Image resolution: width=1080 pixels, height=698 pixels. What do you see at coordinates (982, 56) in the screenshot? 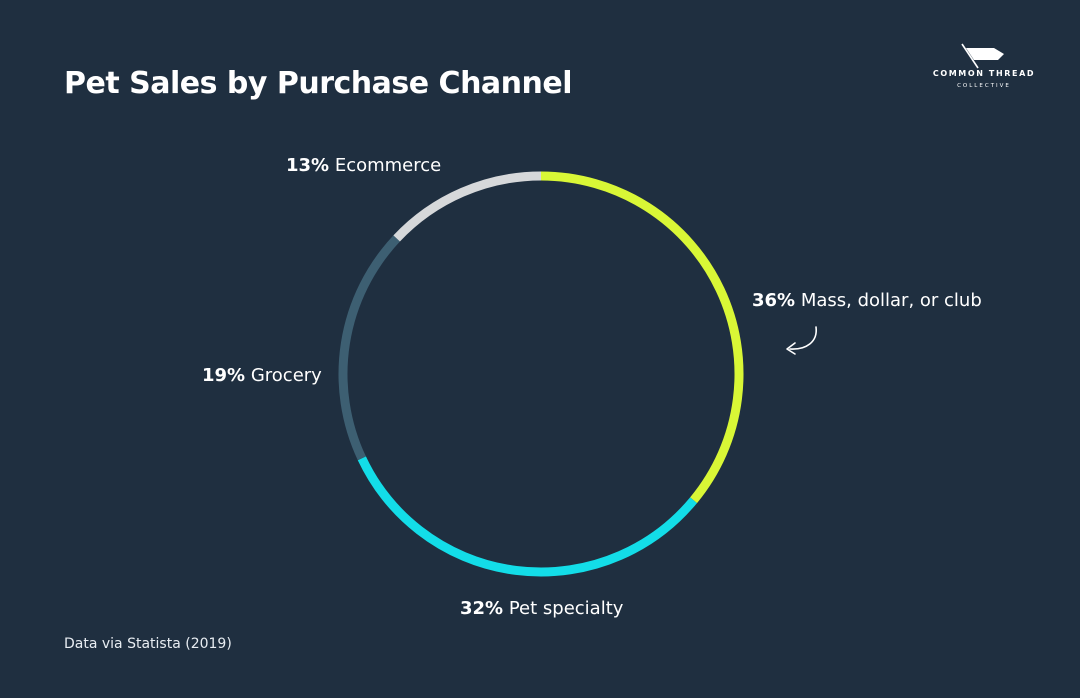
I see `flag-icon` at bounding box center [982, 56].